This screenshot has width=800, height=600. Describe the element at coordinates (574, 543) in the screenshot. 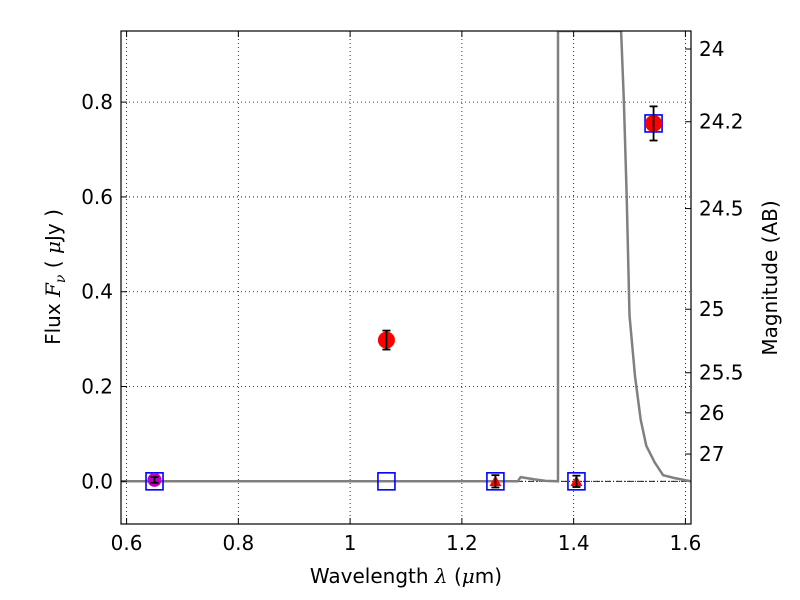

I see `x-tick-label: 1.4` at that location.